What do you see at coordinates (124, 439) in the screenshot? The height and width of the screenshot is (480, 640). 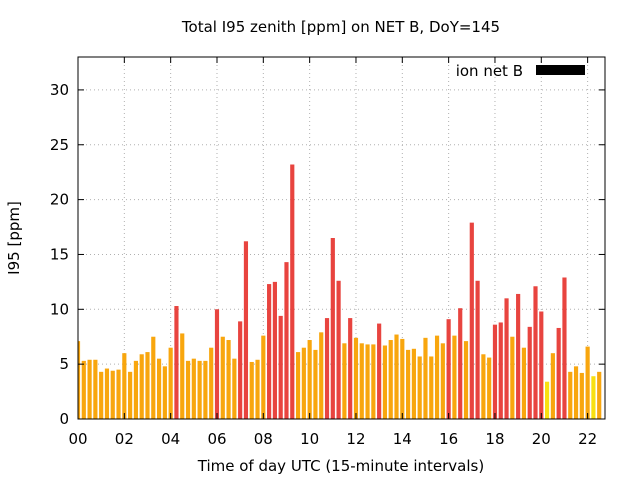 I see `x-tick-label: 02` at bounding box center [124, 439].